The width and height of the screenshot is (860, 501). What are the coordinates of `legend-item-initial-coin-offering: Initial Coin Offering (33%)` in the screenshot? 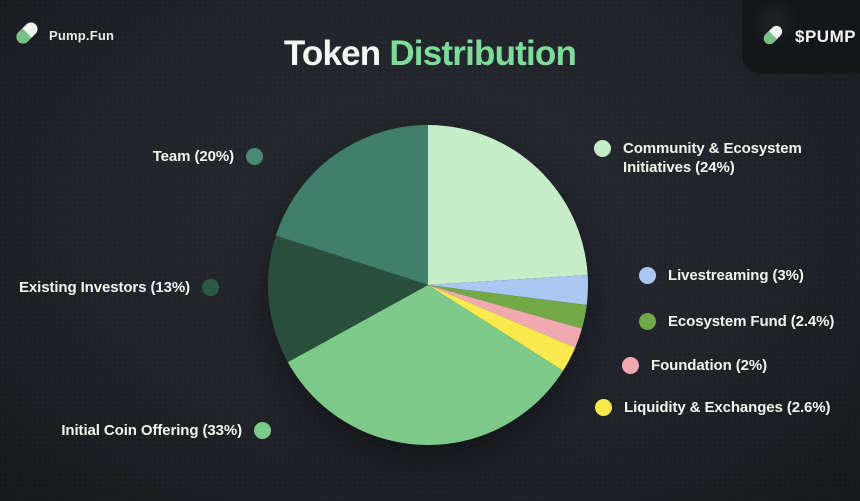 It's located at (166, 430).